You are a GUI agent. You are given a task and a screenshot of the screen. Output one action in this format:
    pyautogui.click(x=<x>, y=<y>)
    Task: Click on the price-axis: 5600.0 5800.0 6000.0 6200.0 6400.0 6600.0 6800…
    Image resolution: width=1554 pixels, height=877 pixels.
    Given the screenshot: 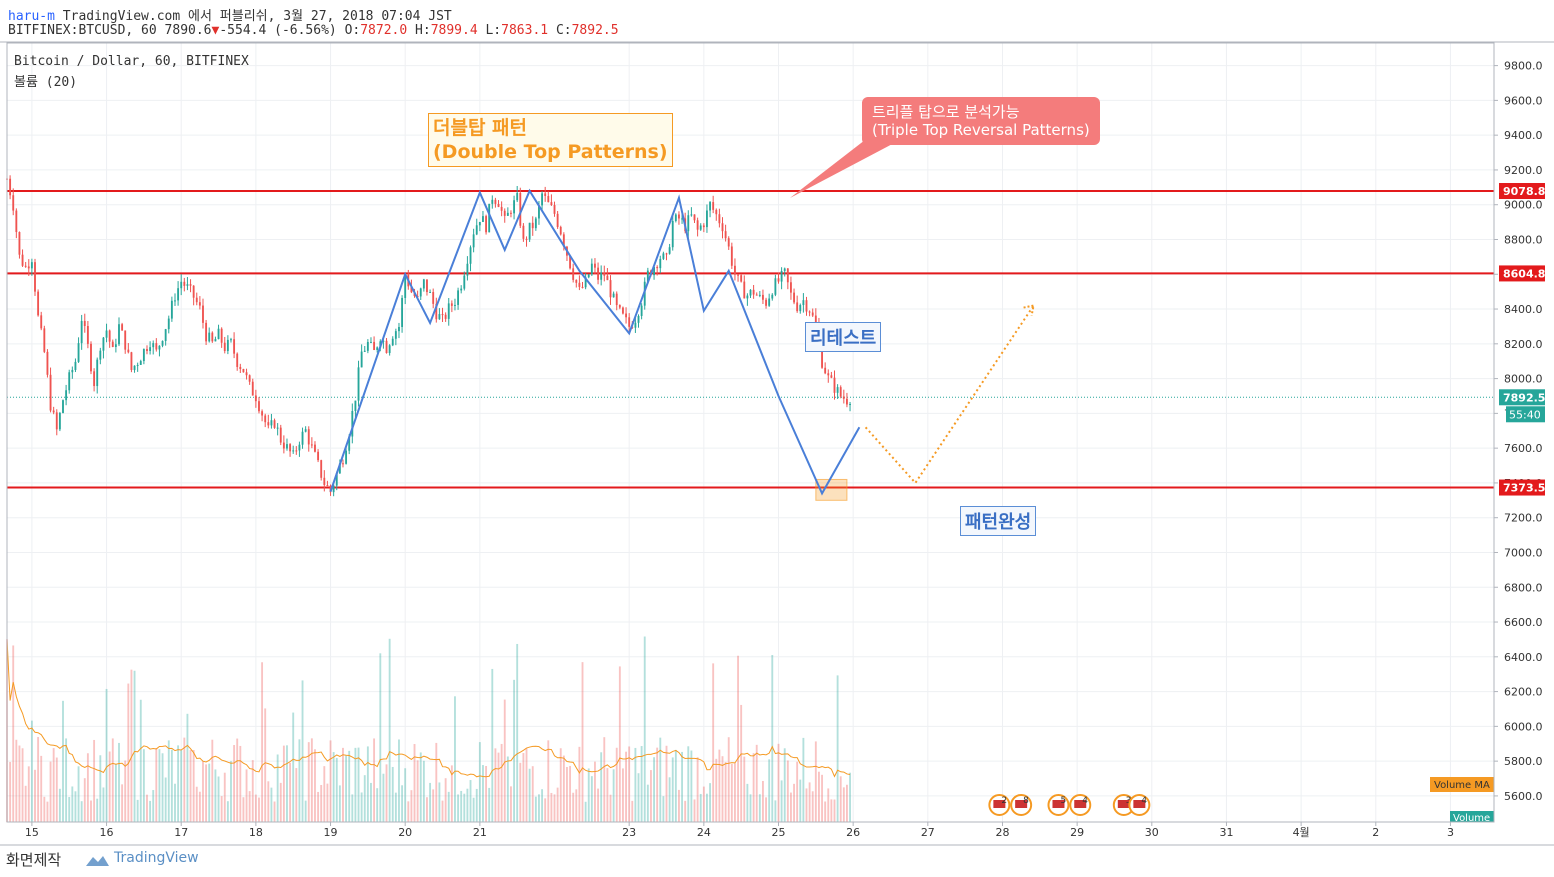 What is the action you would take?
    pyautogui.click(x=1487, y=433)
    